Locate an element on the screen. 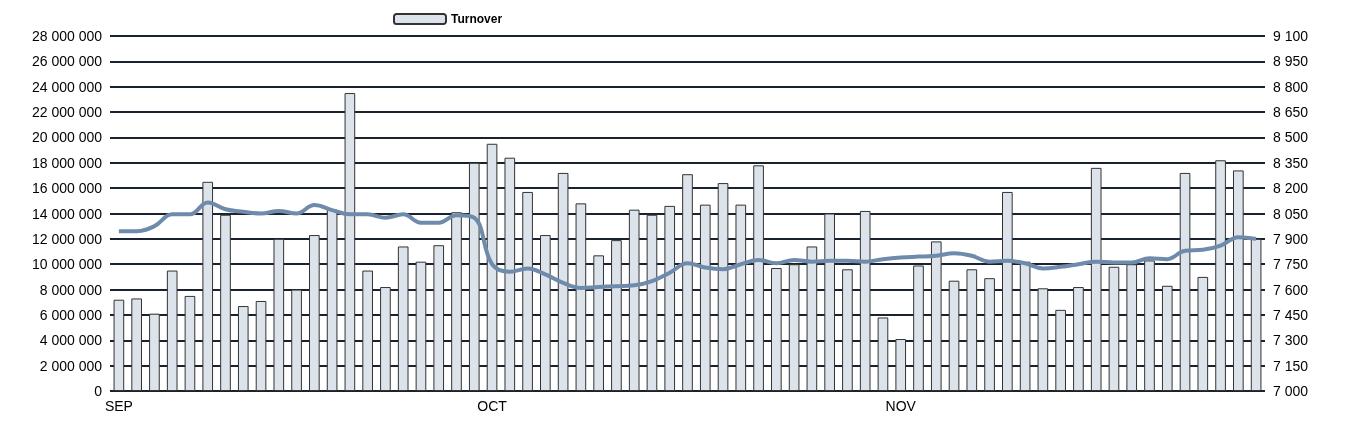 This screenshot has height=423, width=1351. y2-tick-label: 7 300 is located at coordinates (1291, 340).